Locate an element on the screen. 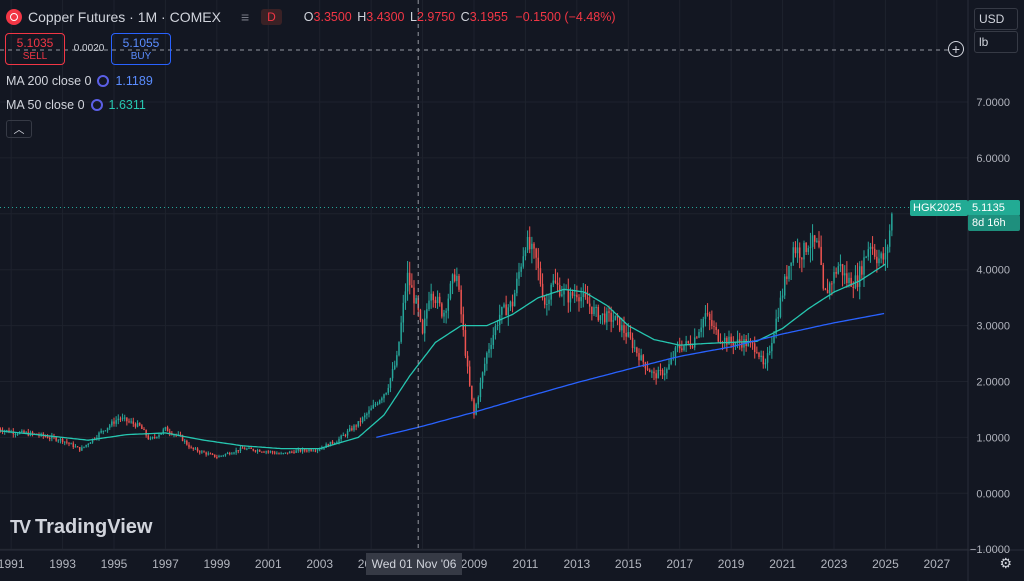  ma200-line is located at coordinates (630, 375).